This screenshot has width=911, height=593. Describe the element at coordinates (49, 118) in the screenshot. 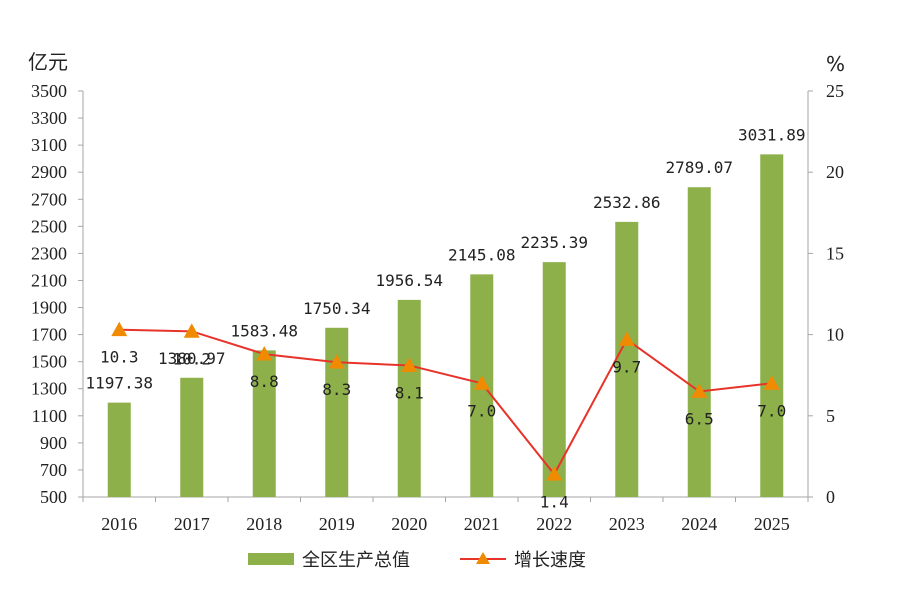

I see `left-tick-label: 3300` at that location.